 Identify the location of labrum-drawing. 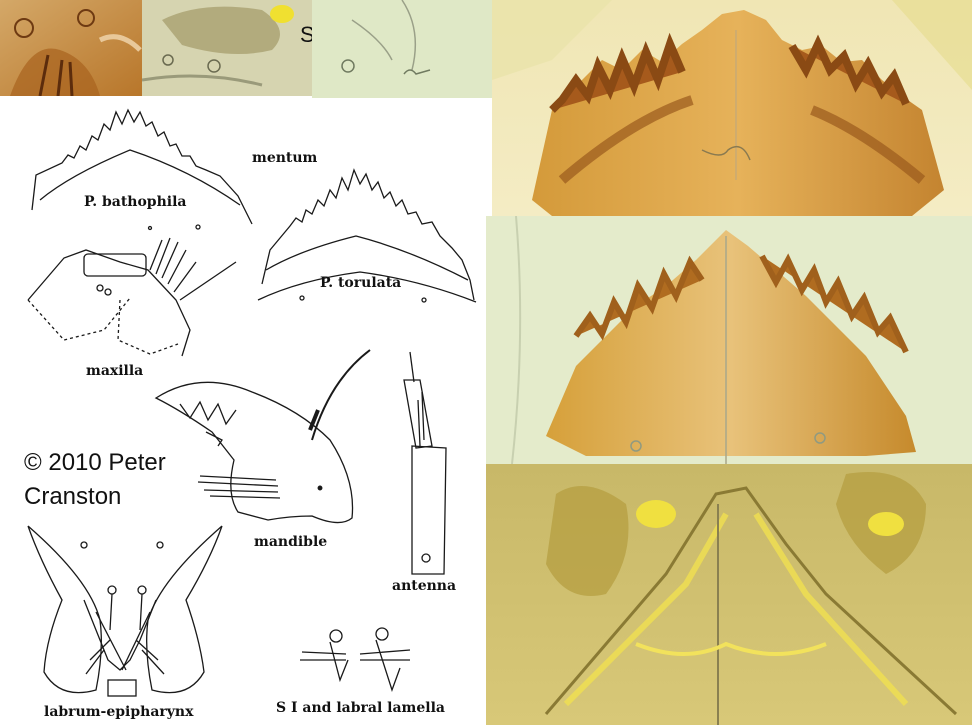
(125, 611).